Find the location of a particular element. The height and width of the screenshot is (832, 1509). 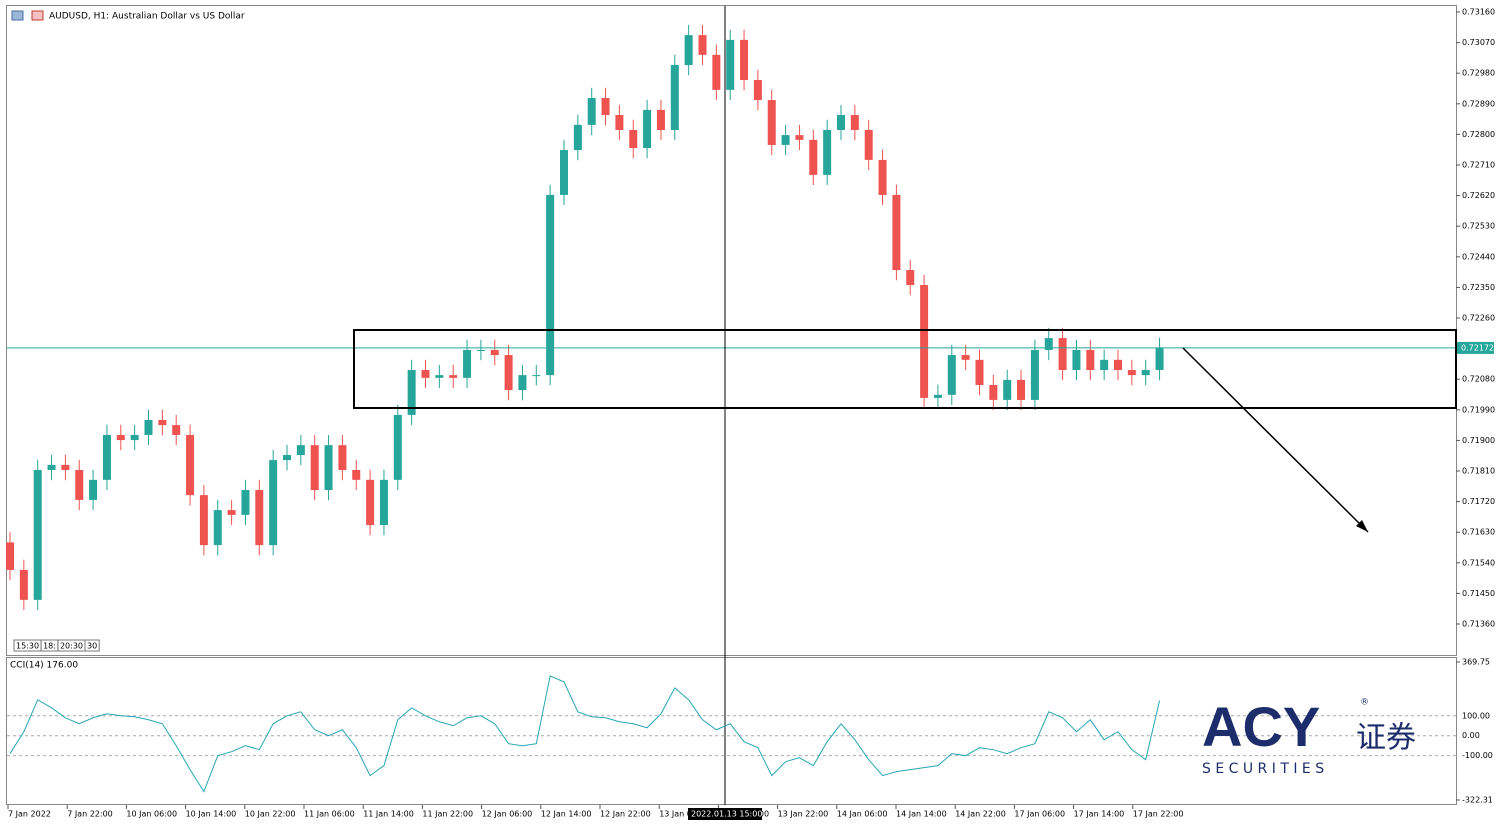

x-tick-label: 13 Jan 06:00 is located at coordinates (684, 814).